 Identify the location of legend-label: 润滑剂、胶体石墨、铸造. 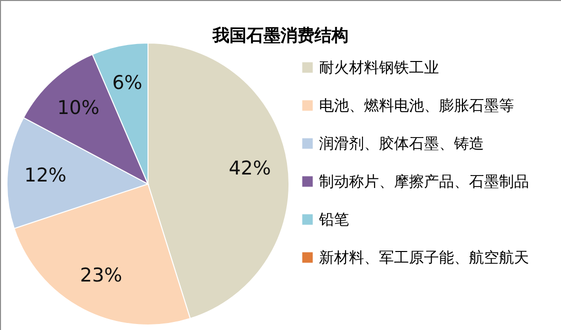
(401, 143).